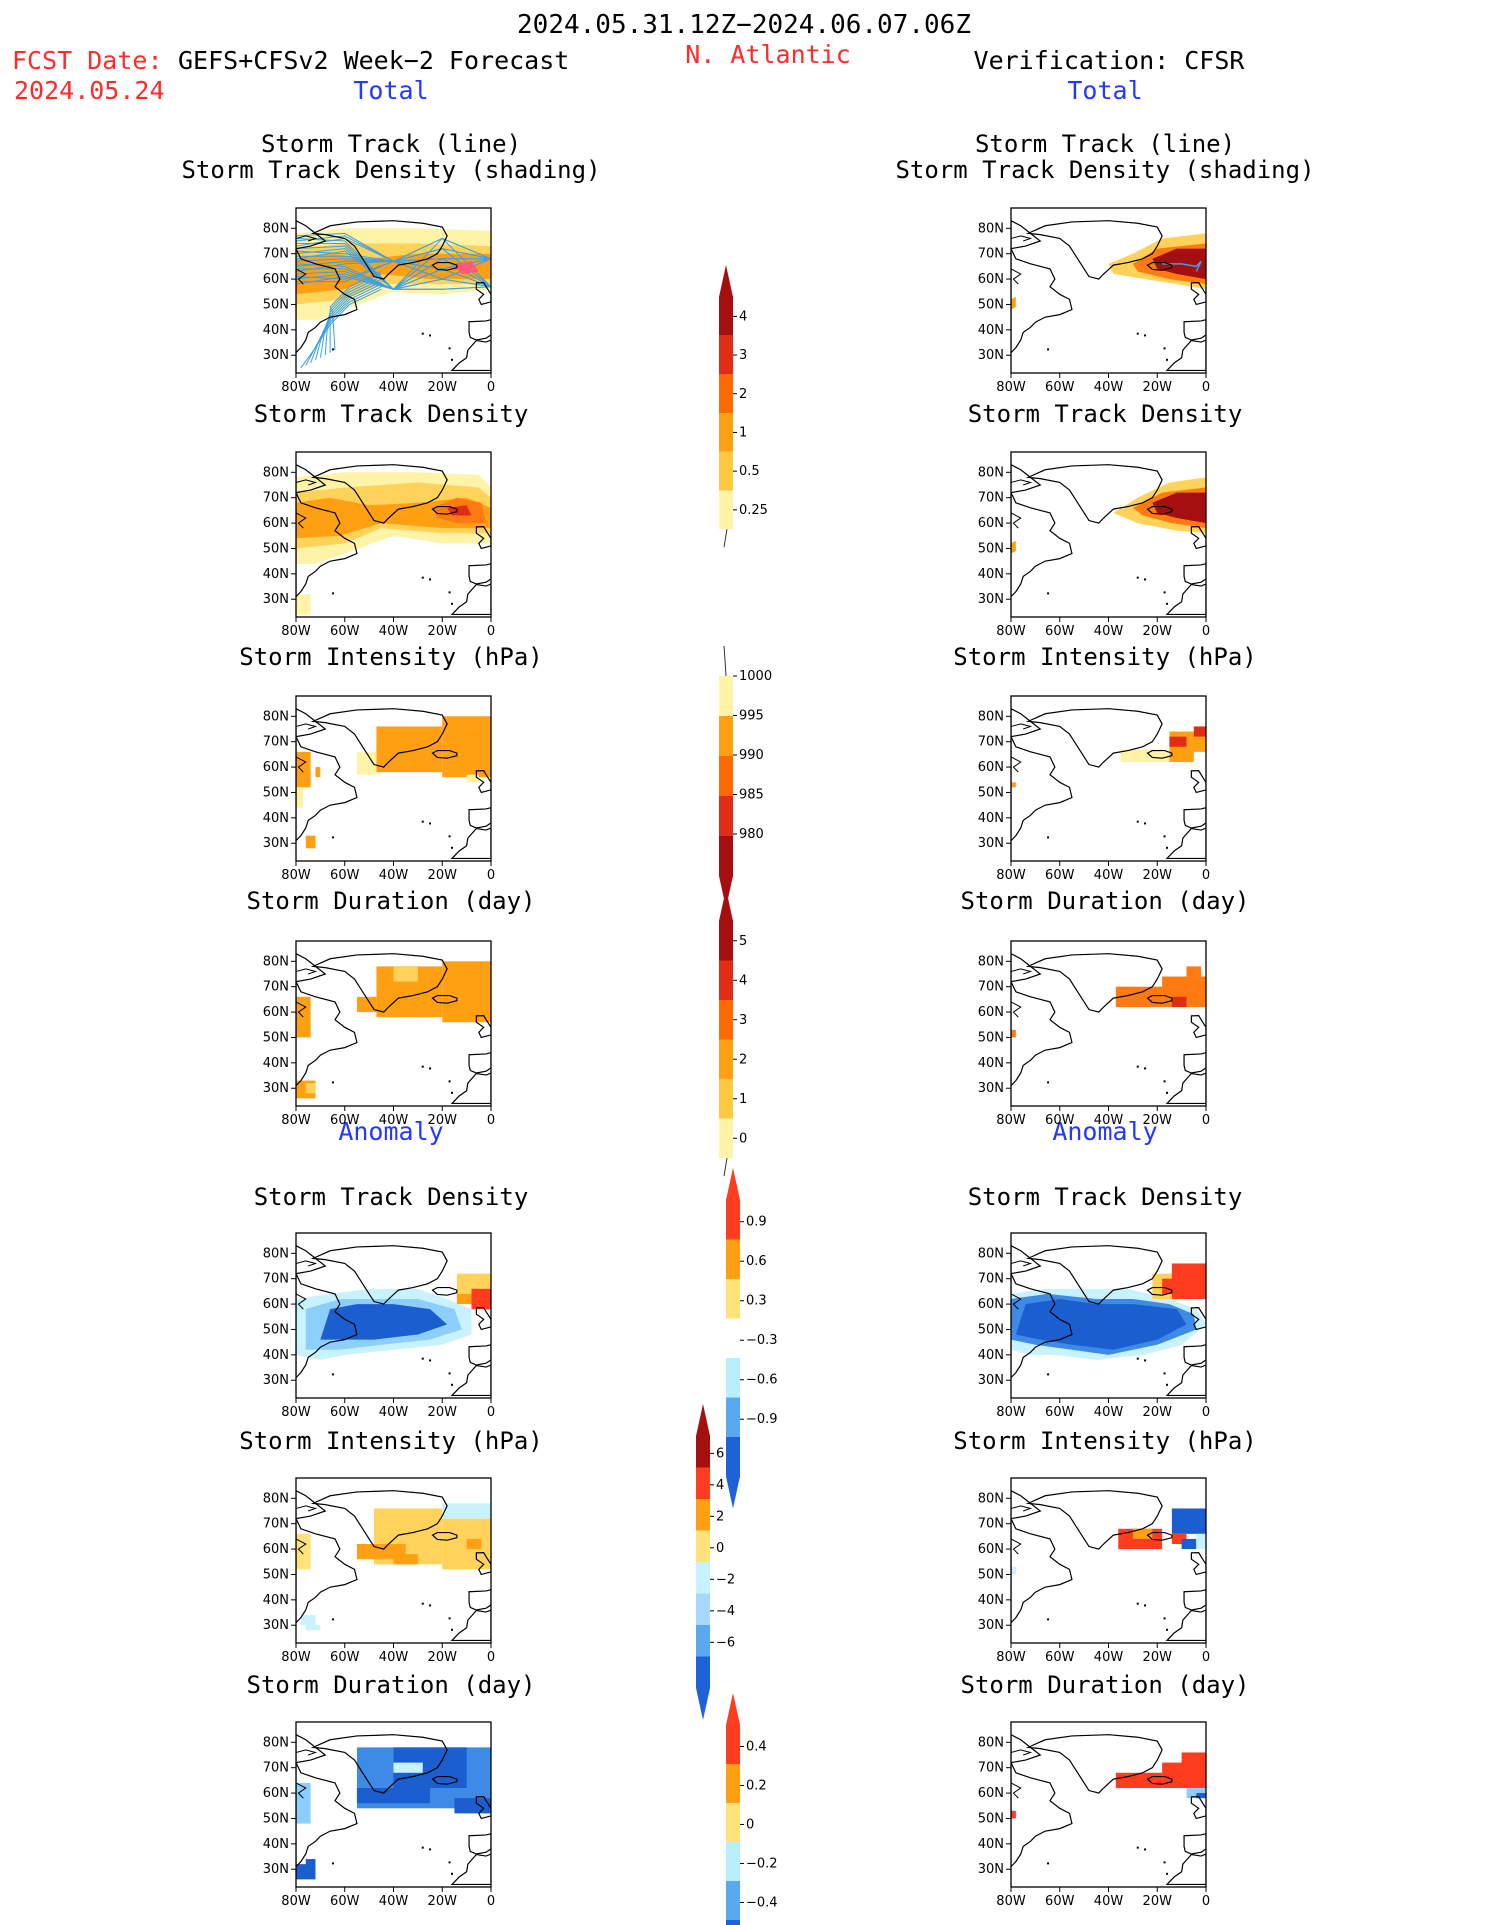  I want to click on fcst-date-label: FCST Date:, so click(87, 60).